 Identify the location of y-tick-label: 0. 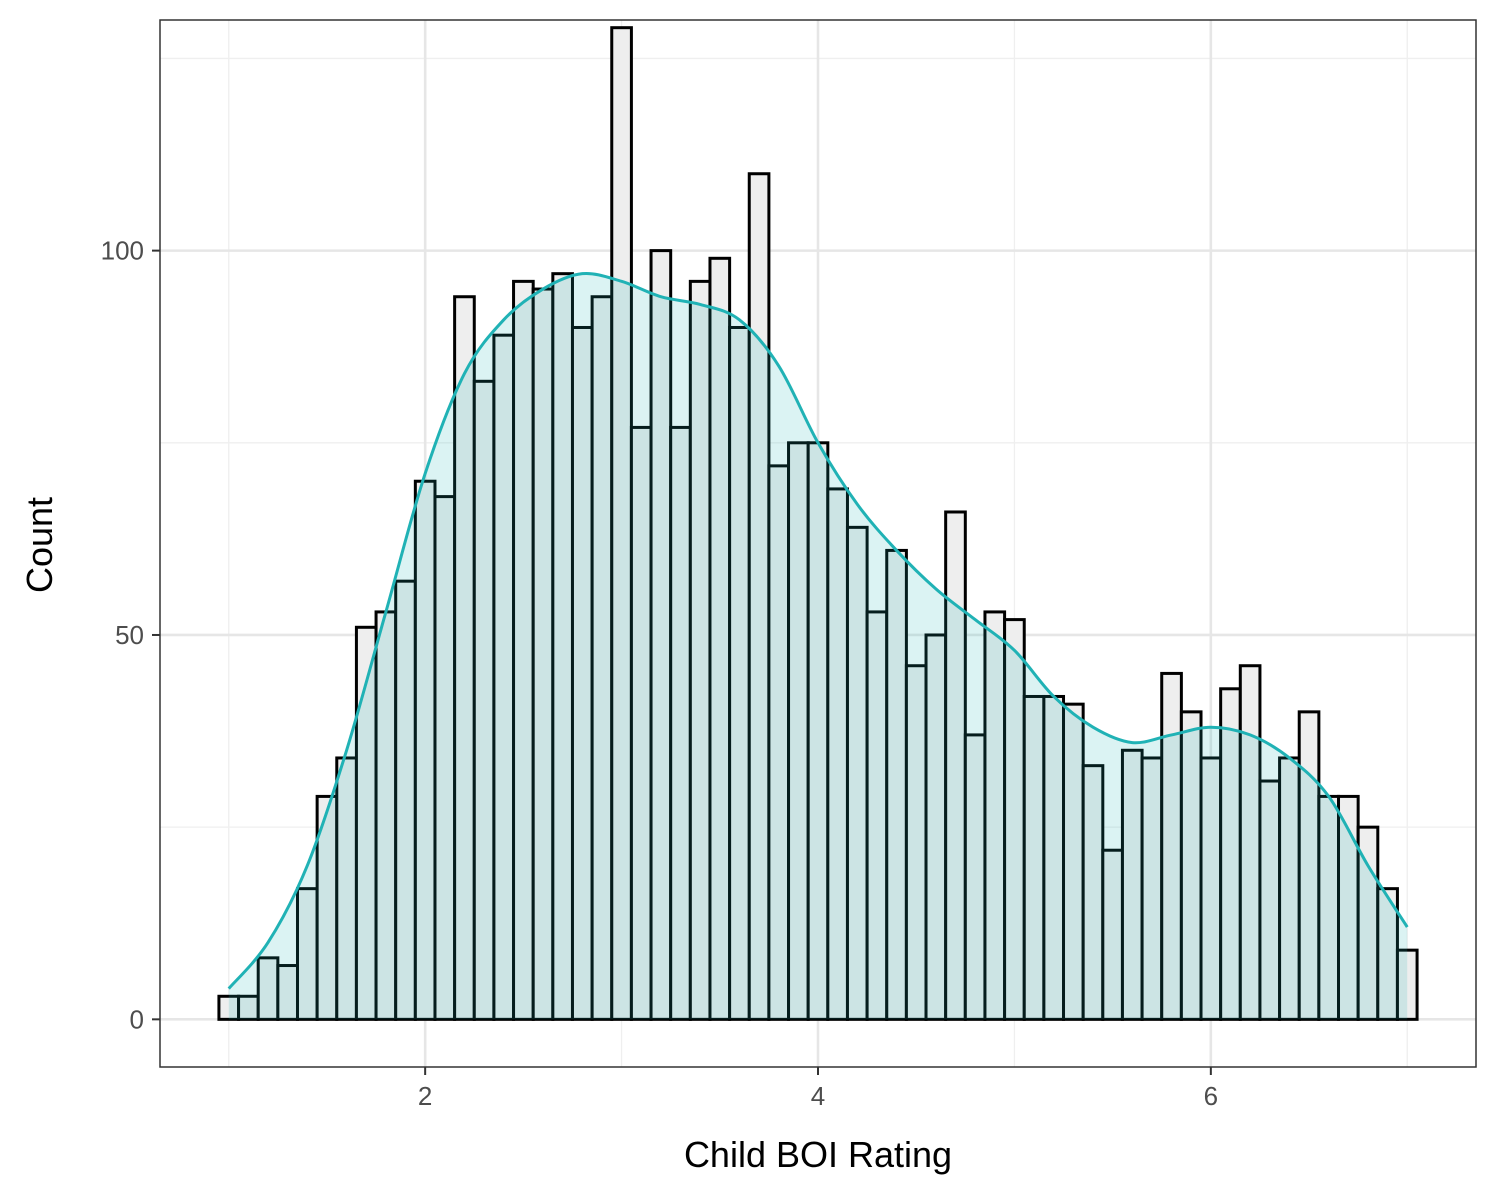
(137, 1019).